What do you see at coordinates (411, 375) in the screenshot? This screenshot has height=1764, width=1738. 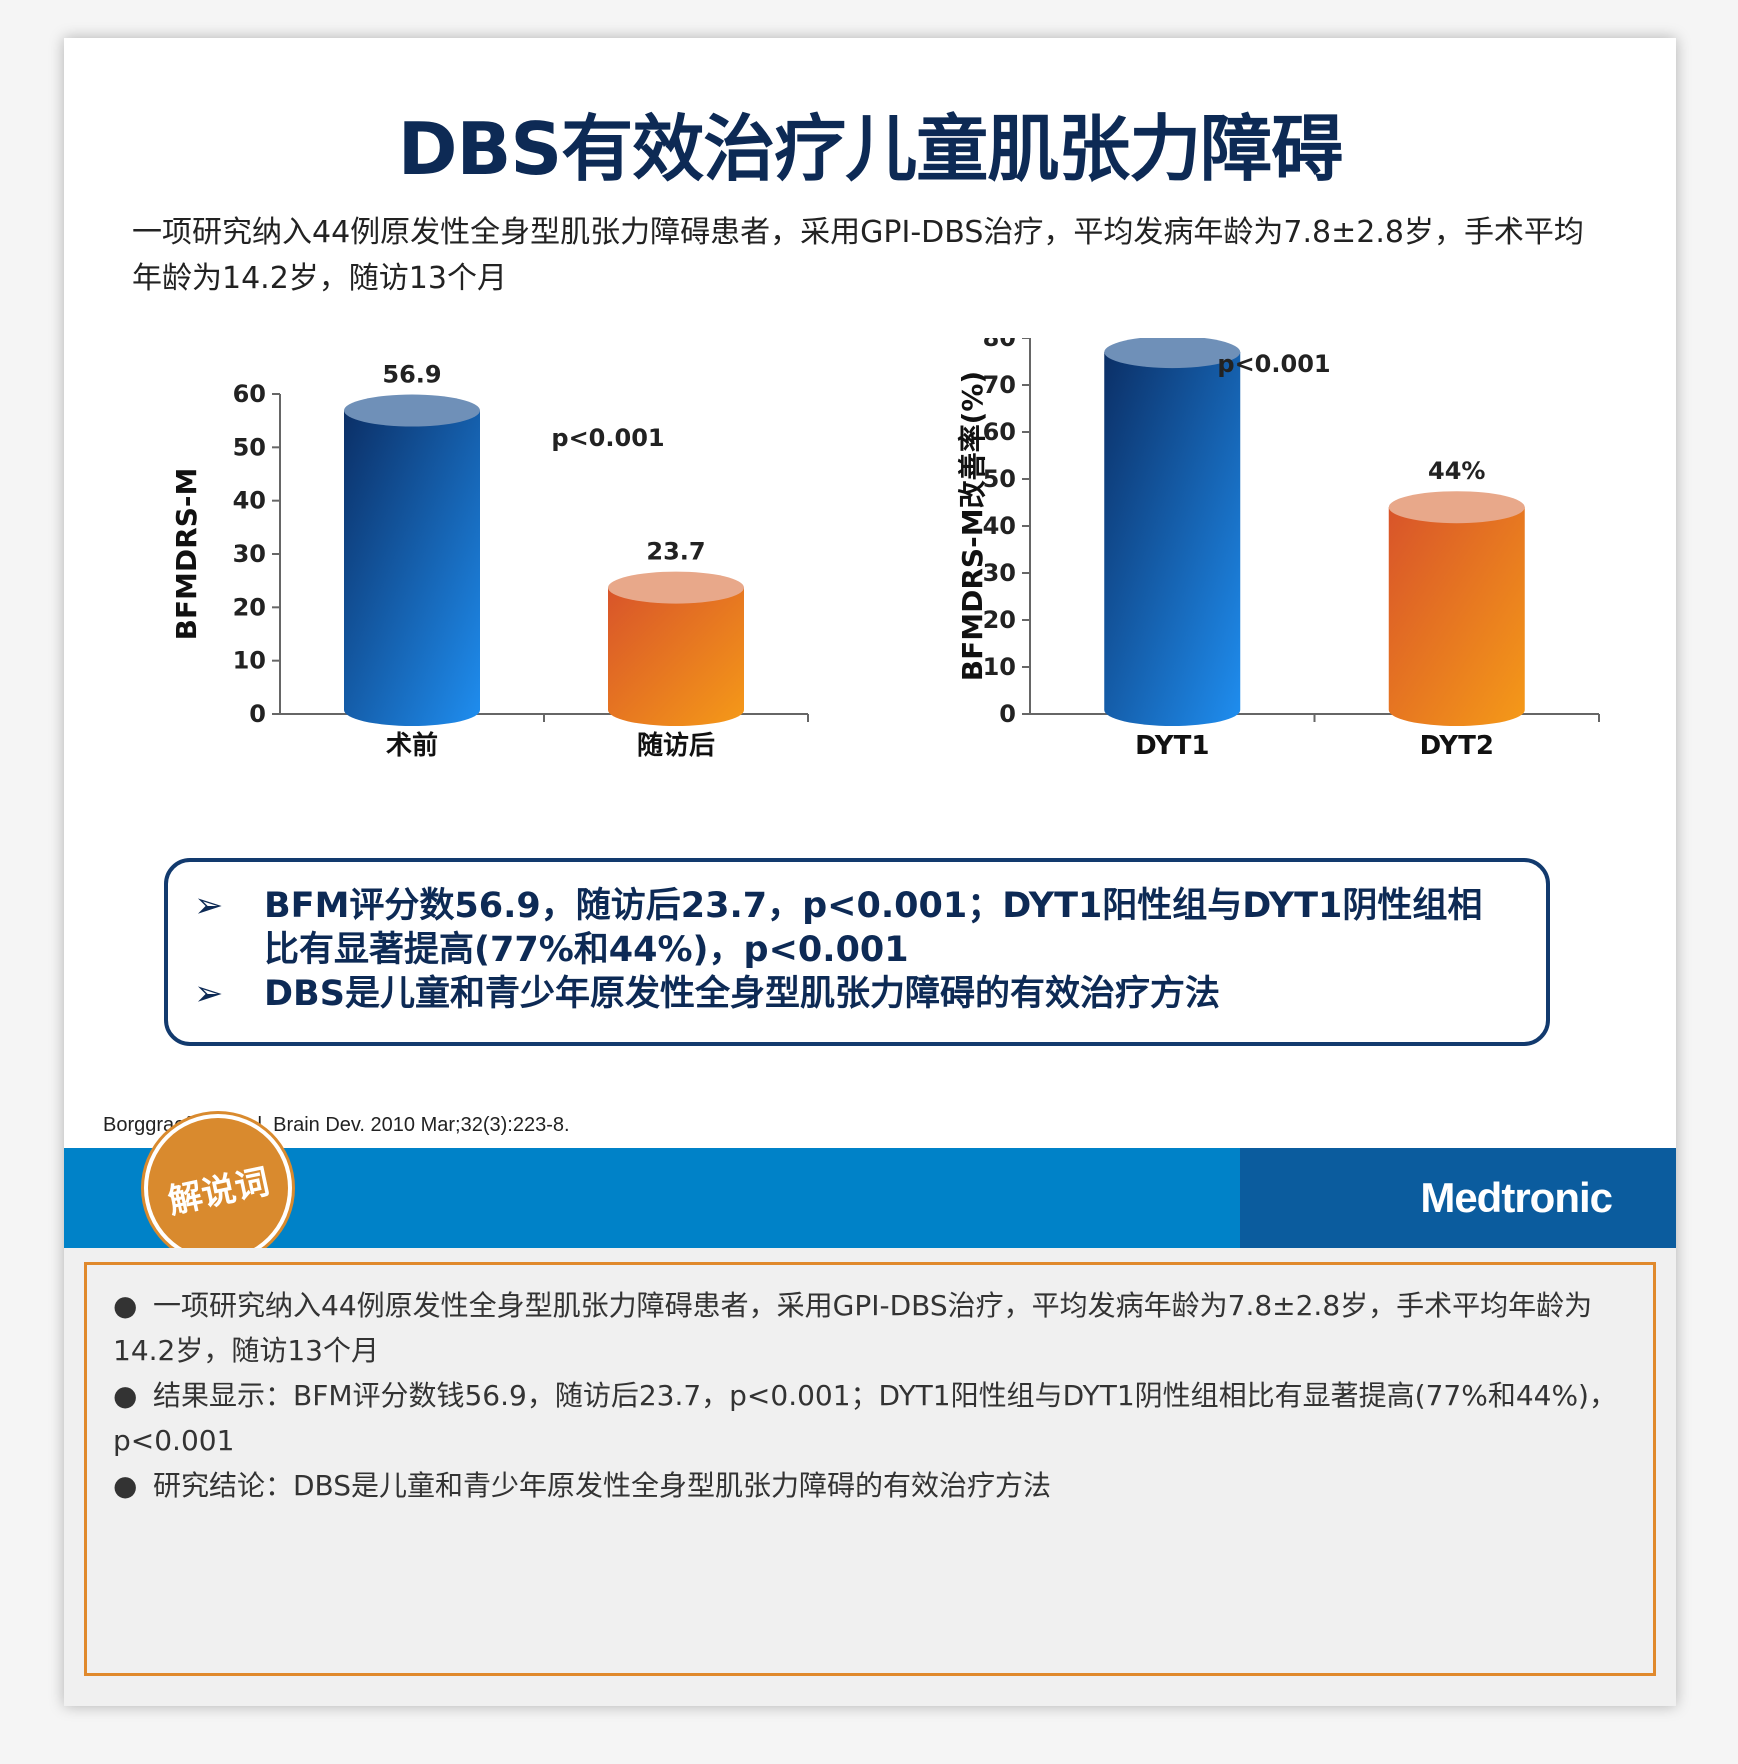 I see `data-label: 56.9` at bounding box center [411, 375].